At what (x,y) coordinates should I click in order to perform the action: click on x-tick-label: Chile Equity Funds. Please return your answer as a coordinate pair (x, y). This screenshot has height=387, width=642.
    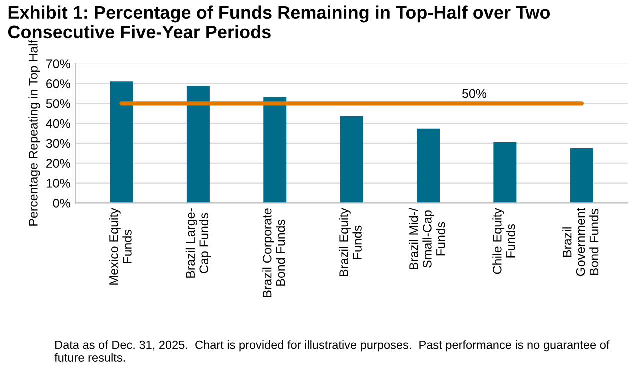
    Looking at the image, I should click on (504, 241).